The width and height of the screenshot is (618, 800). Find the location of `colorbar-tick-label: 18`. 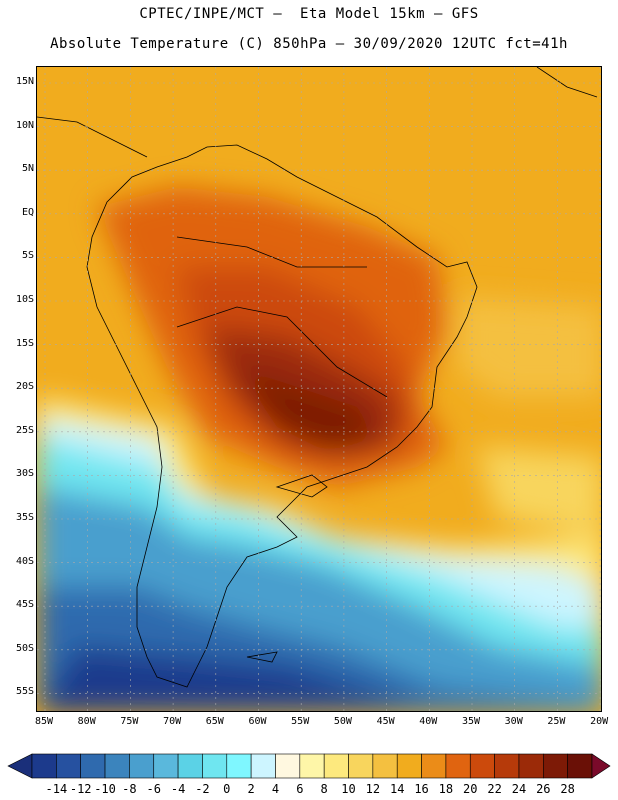

colorbar-tick-label: 18 is located at coordinates (446, 789).